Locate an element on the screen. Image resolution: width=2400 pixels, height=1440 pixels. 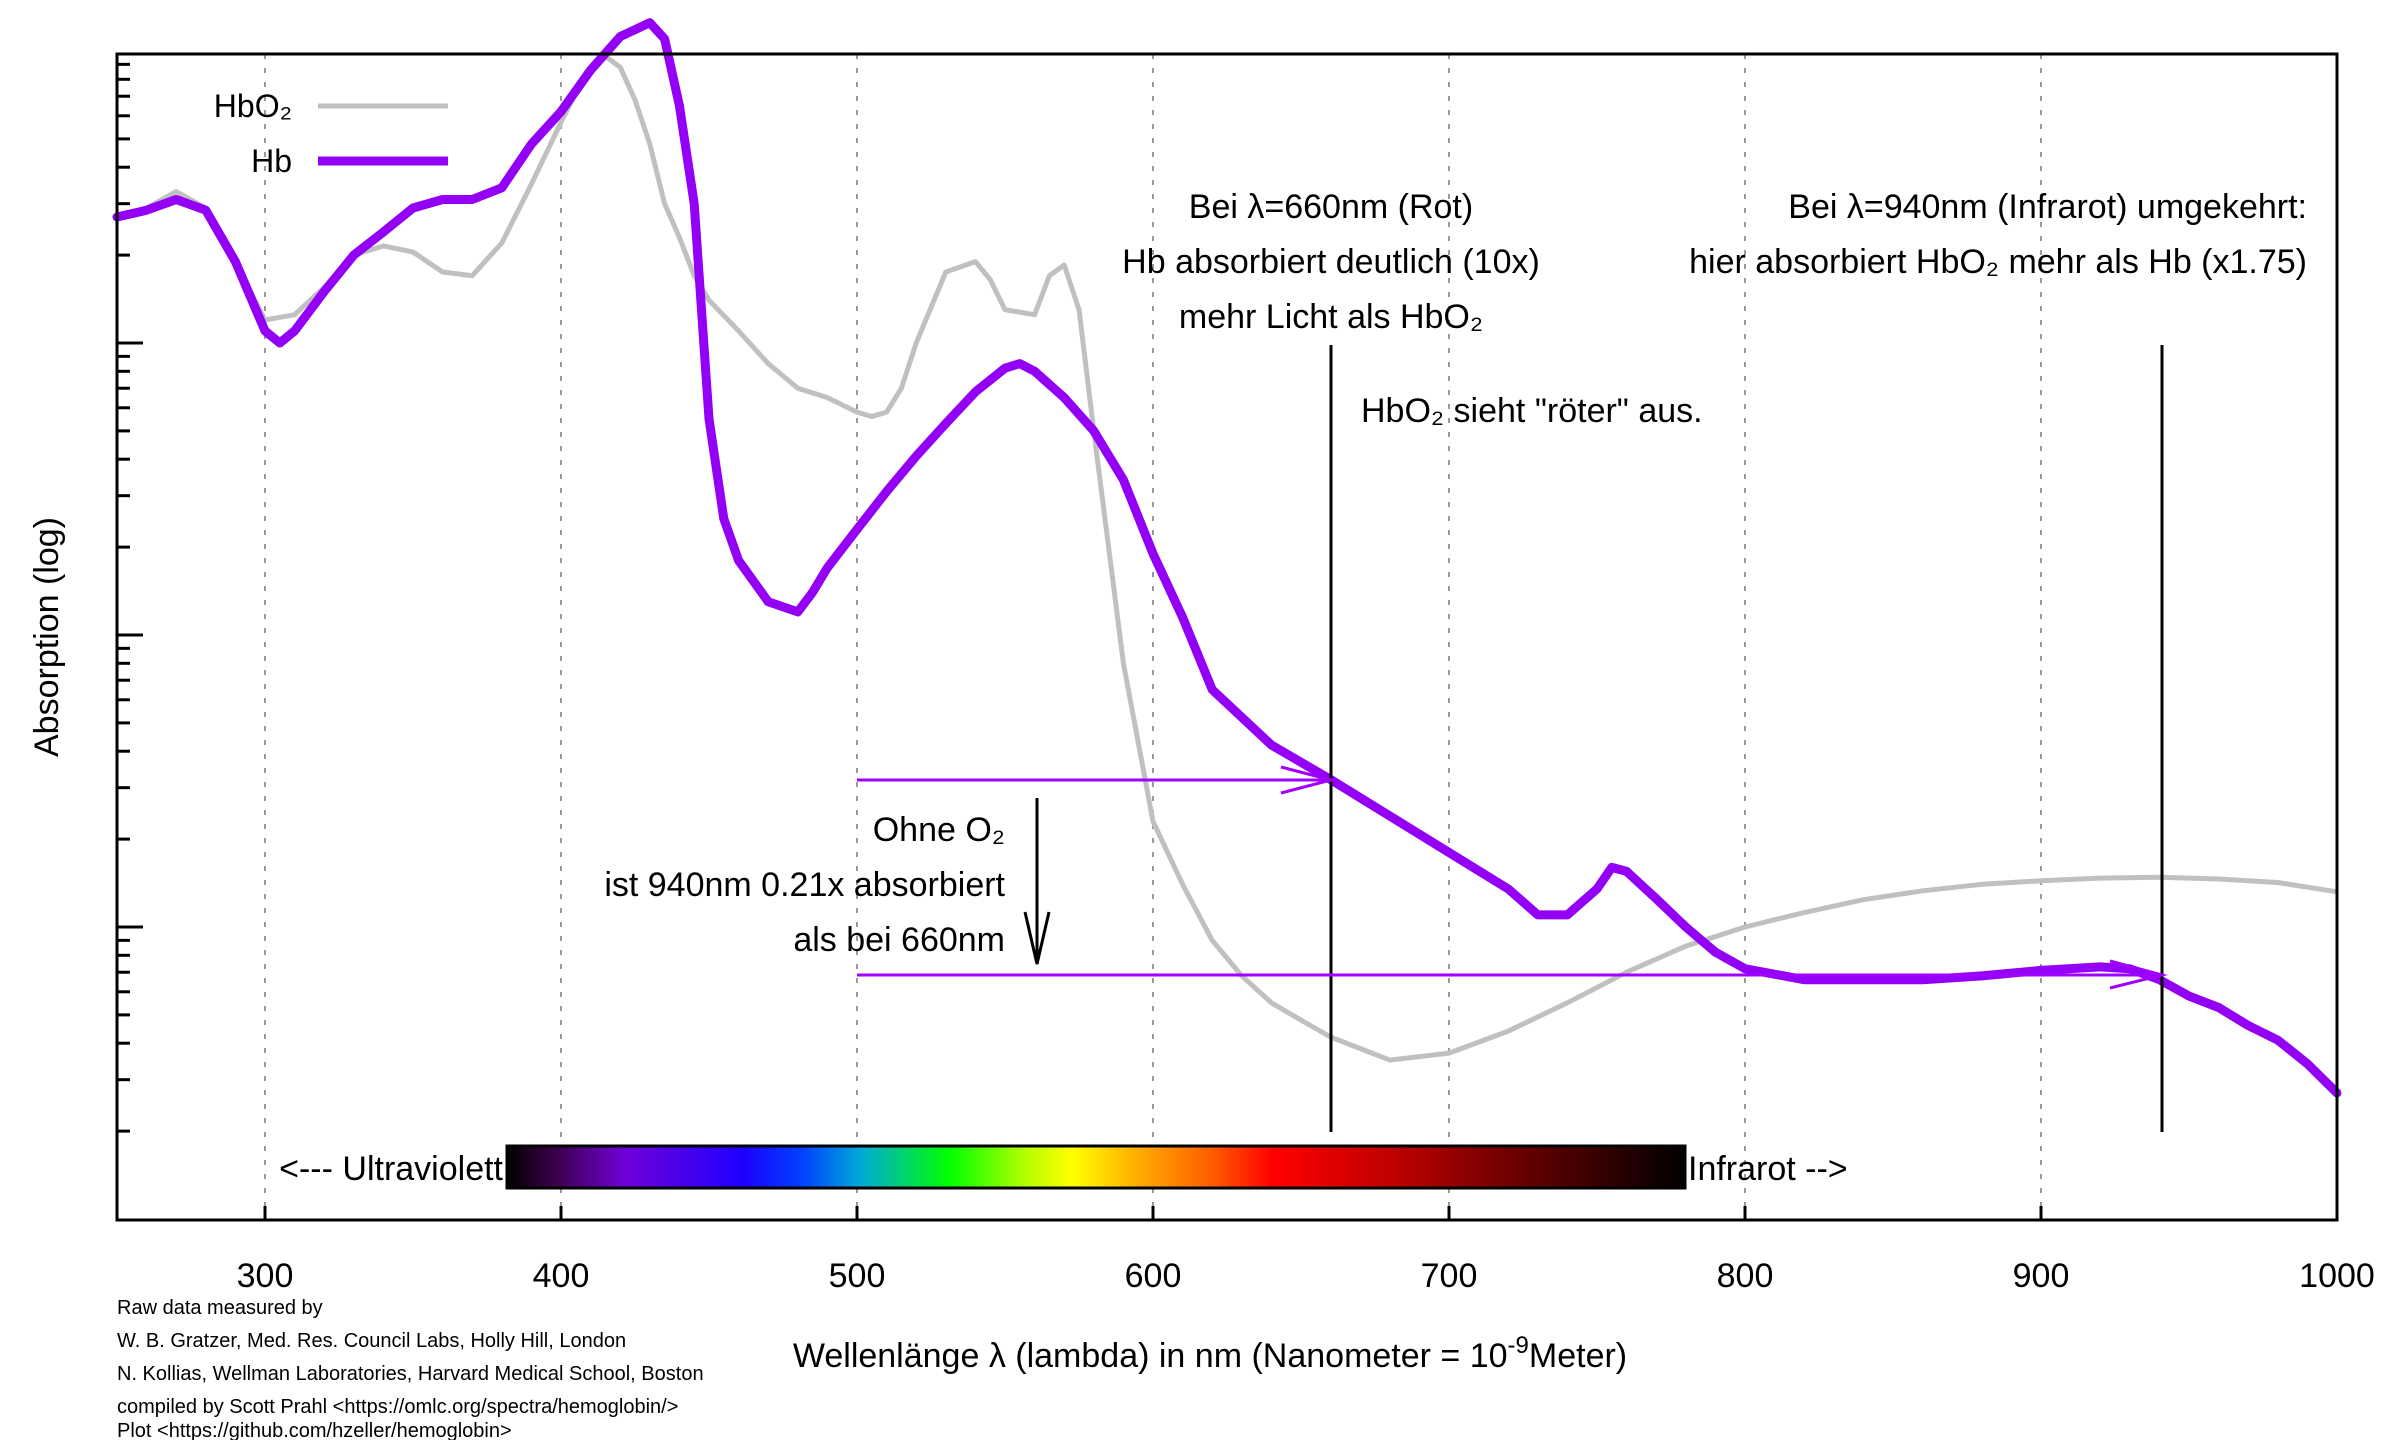
x-tick-label: 500 is located at coordinates (857, 1276).